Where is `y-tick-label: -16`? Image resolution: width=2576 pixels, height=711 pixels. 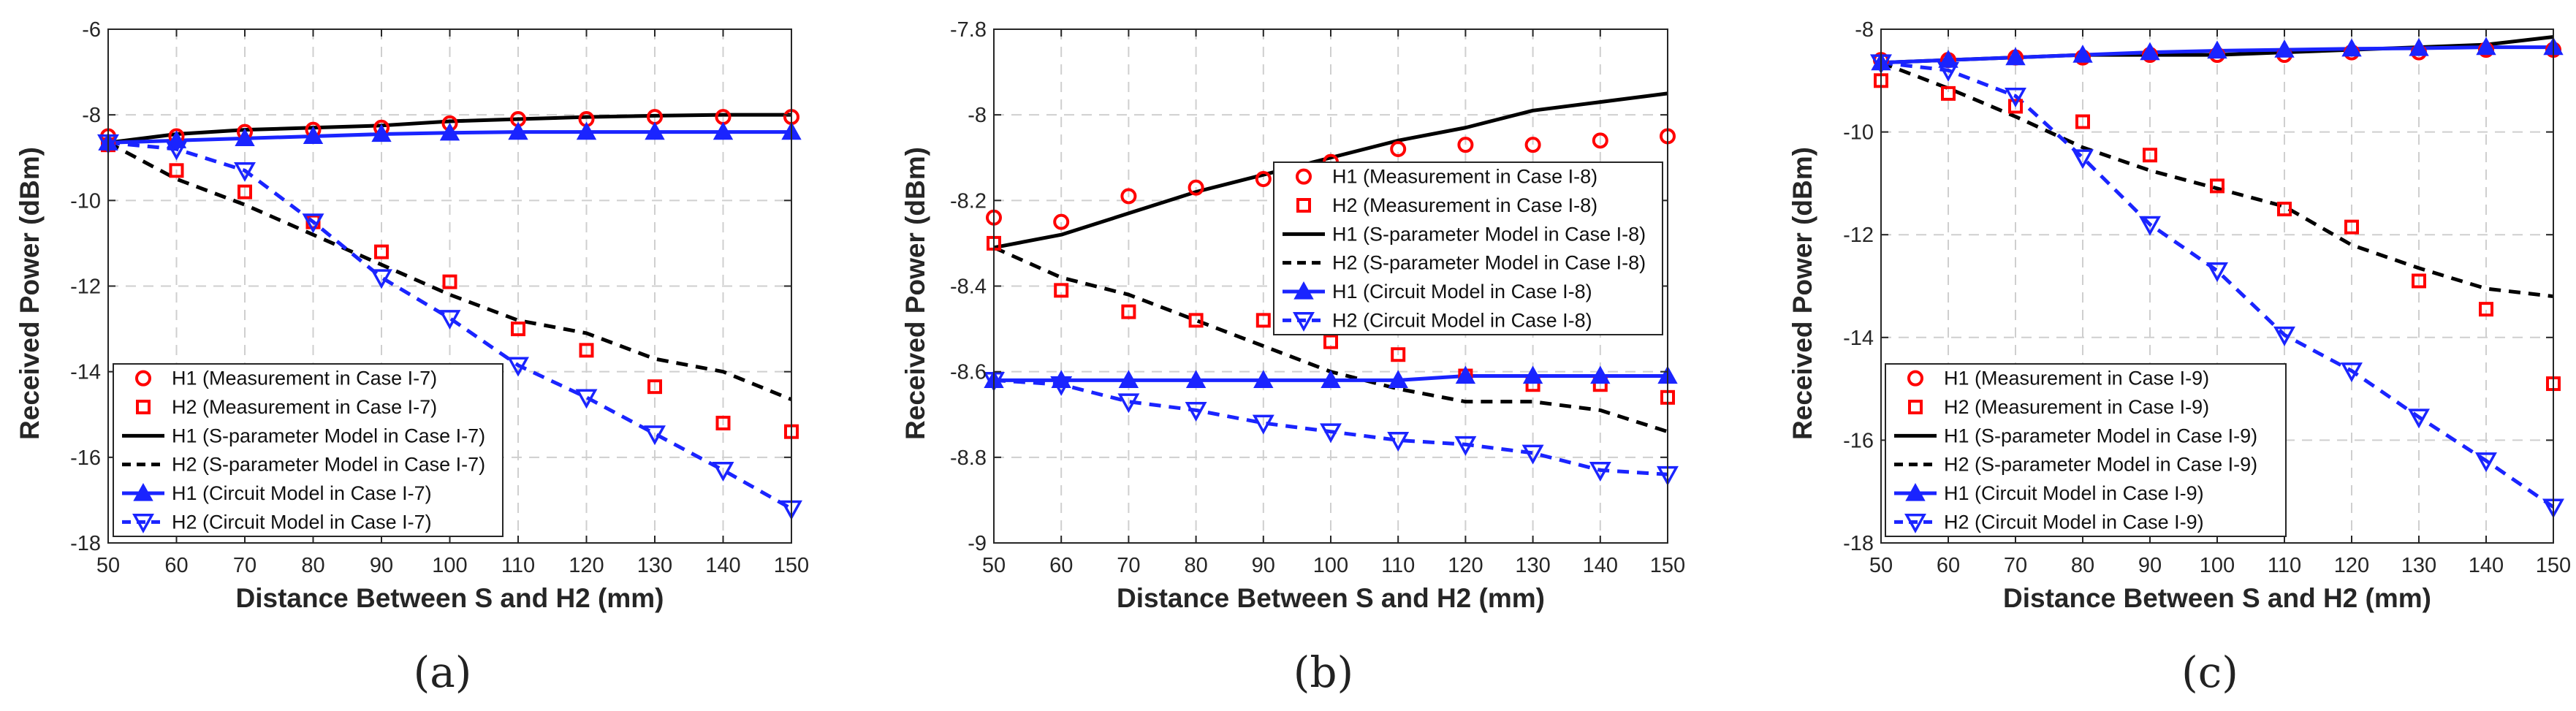 y-tick-label: -16 is located at coordinates (1858, 440).